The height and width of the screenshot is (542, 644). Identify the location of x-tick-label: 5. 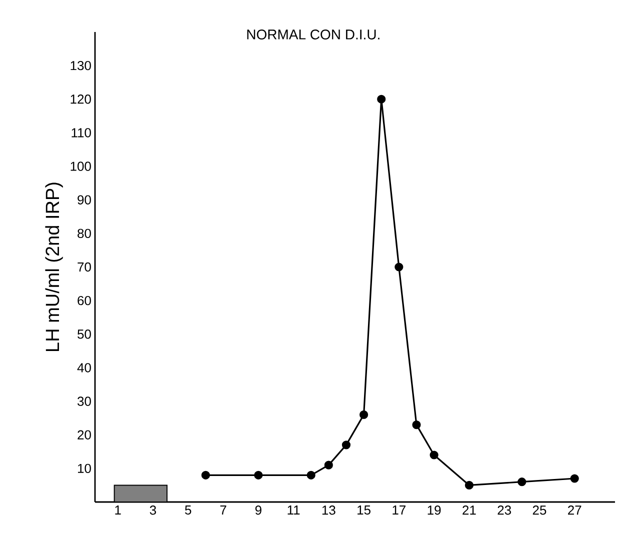
(188, 510).